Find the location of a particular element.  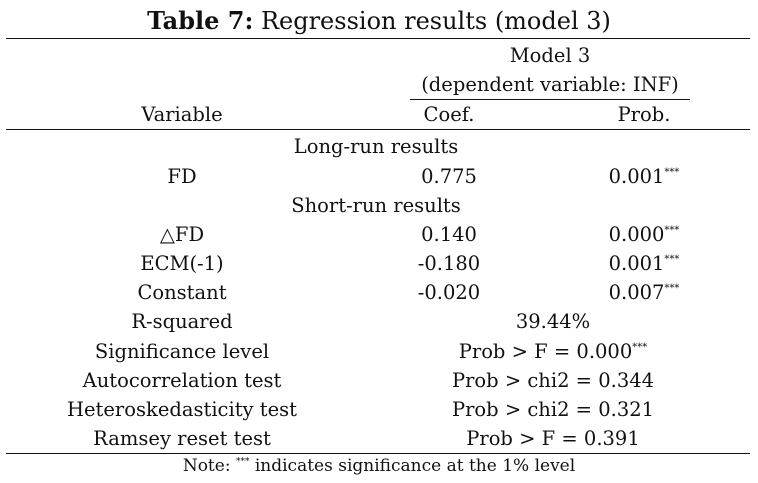

stat-label: Autocorrelation test is located at coordinates (182, 380).